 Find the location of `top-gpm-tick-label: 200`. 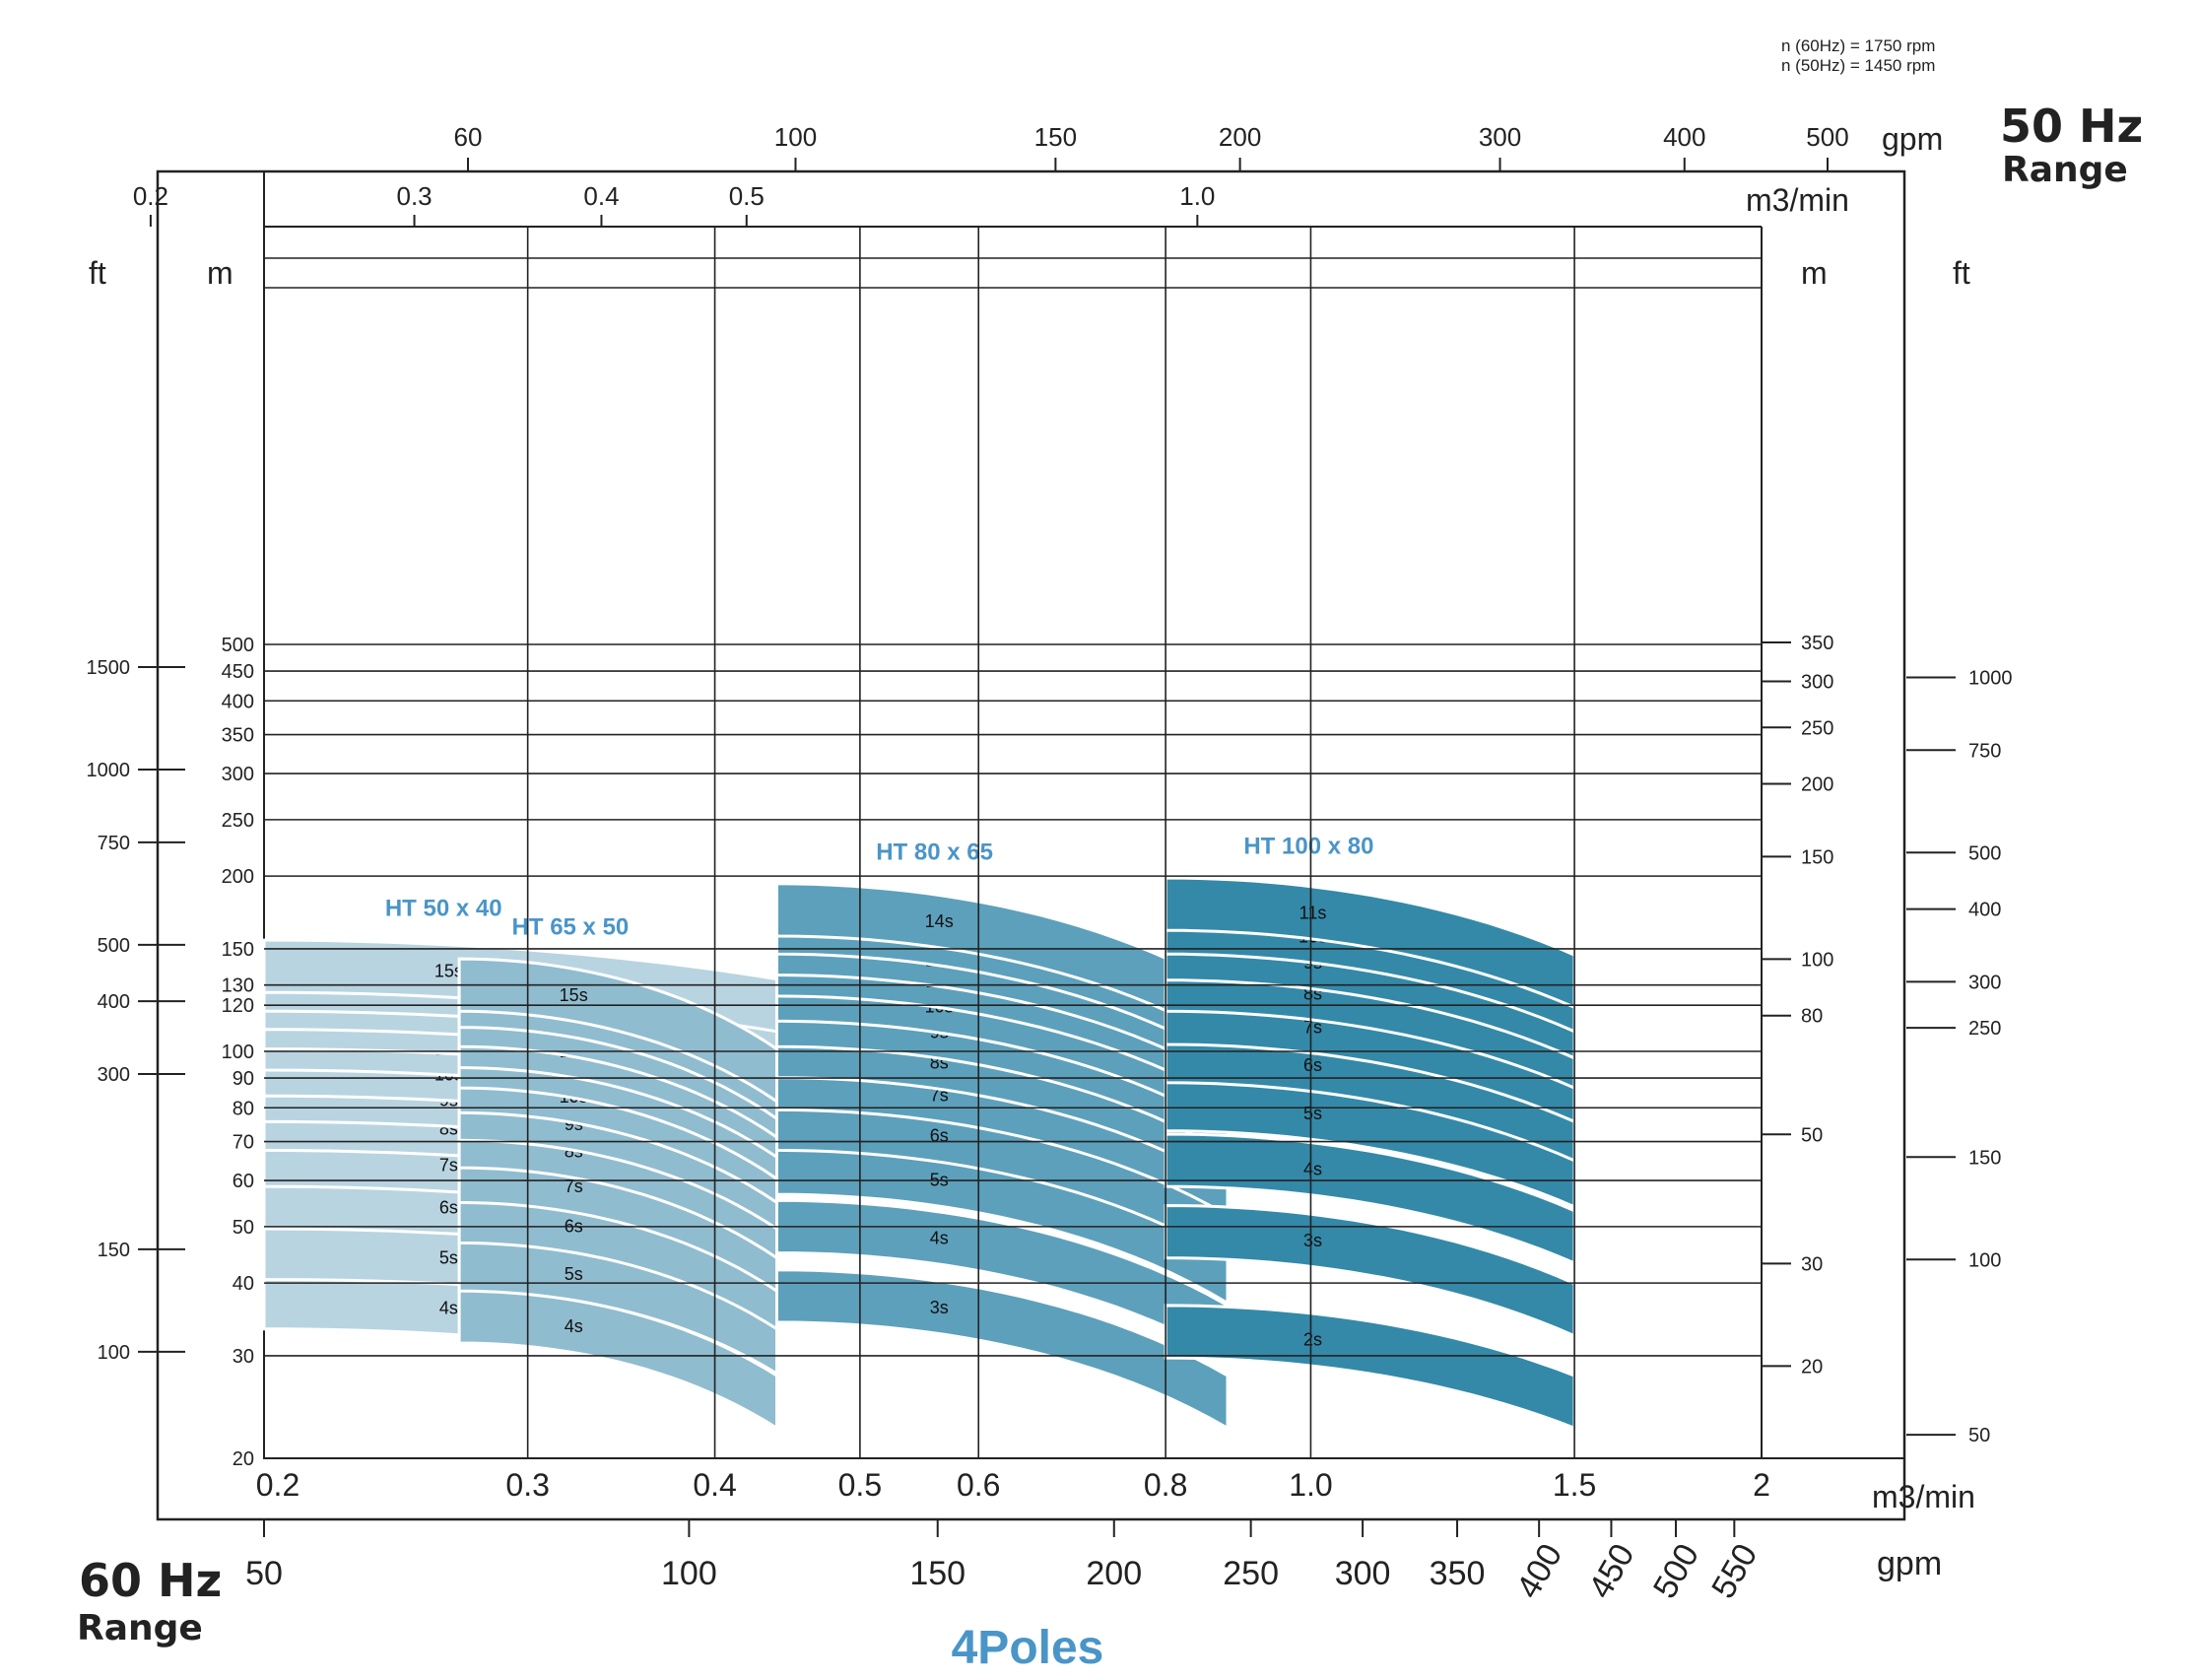

top-gpm-tick-label: 200 is located at coordinates (1240, 137).